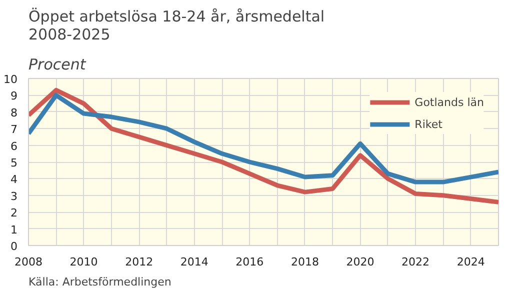 Image resolution: width=530 pixels, height=295 pixels. Describe the element at coordinates (470, 262) in the screenshot. I see `x-tick-label: 2024` at that location.